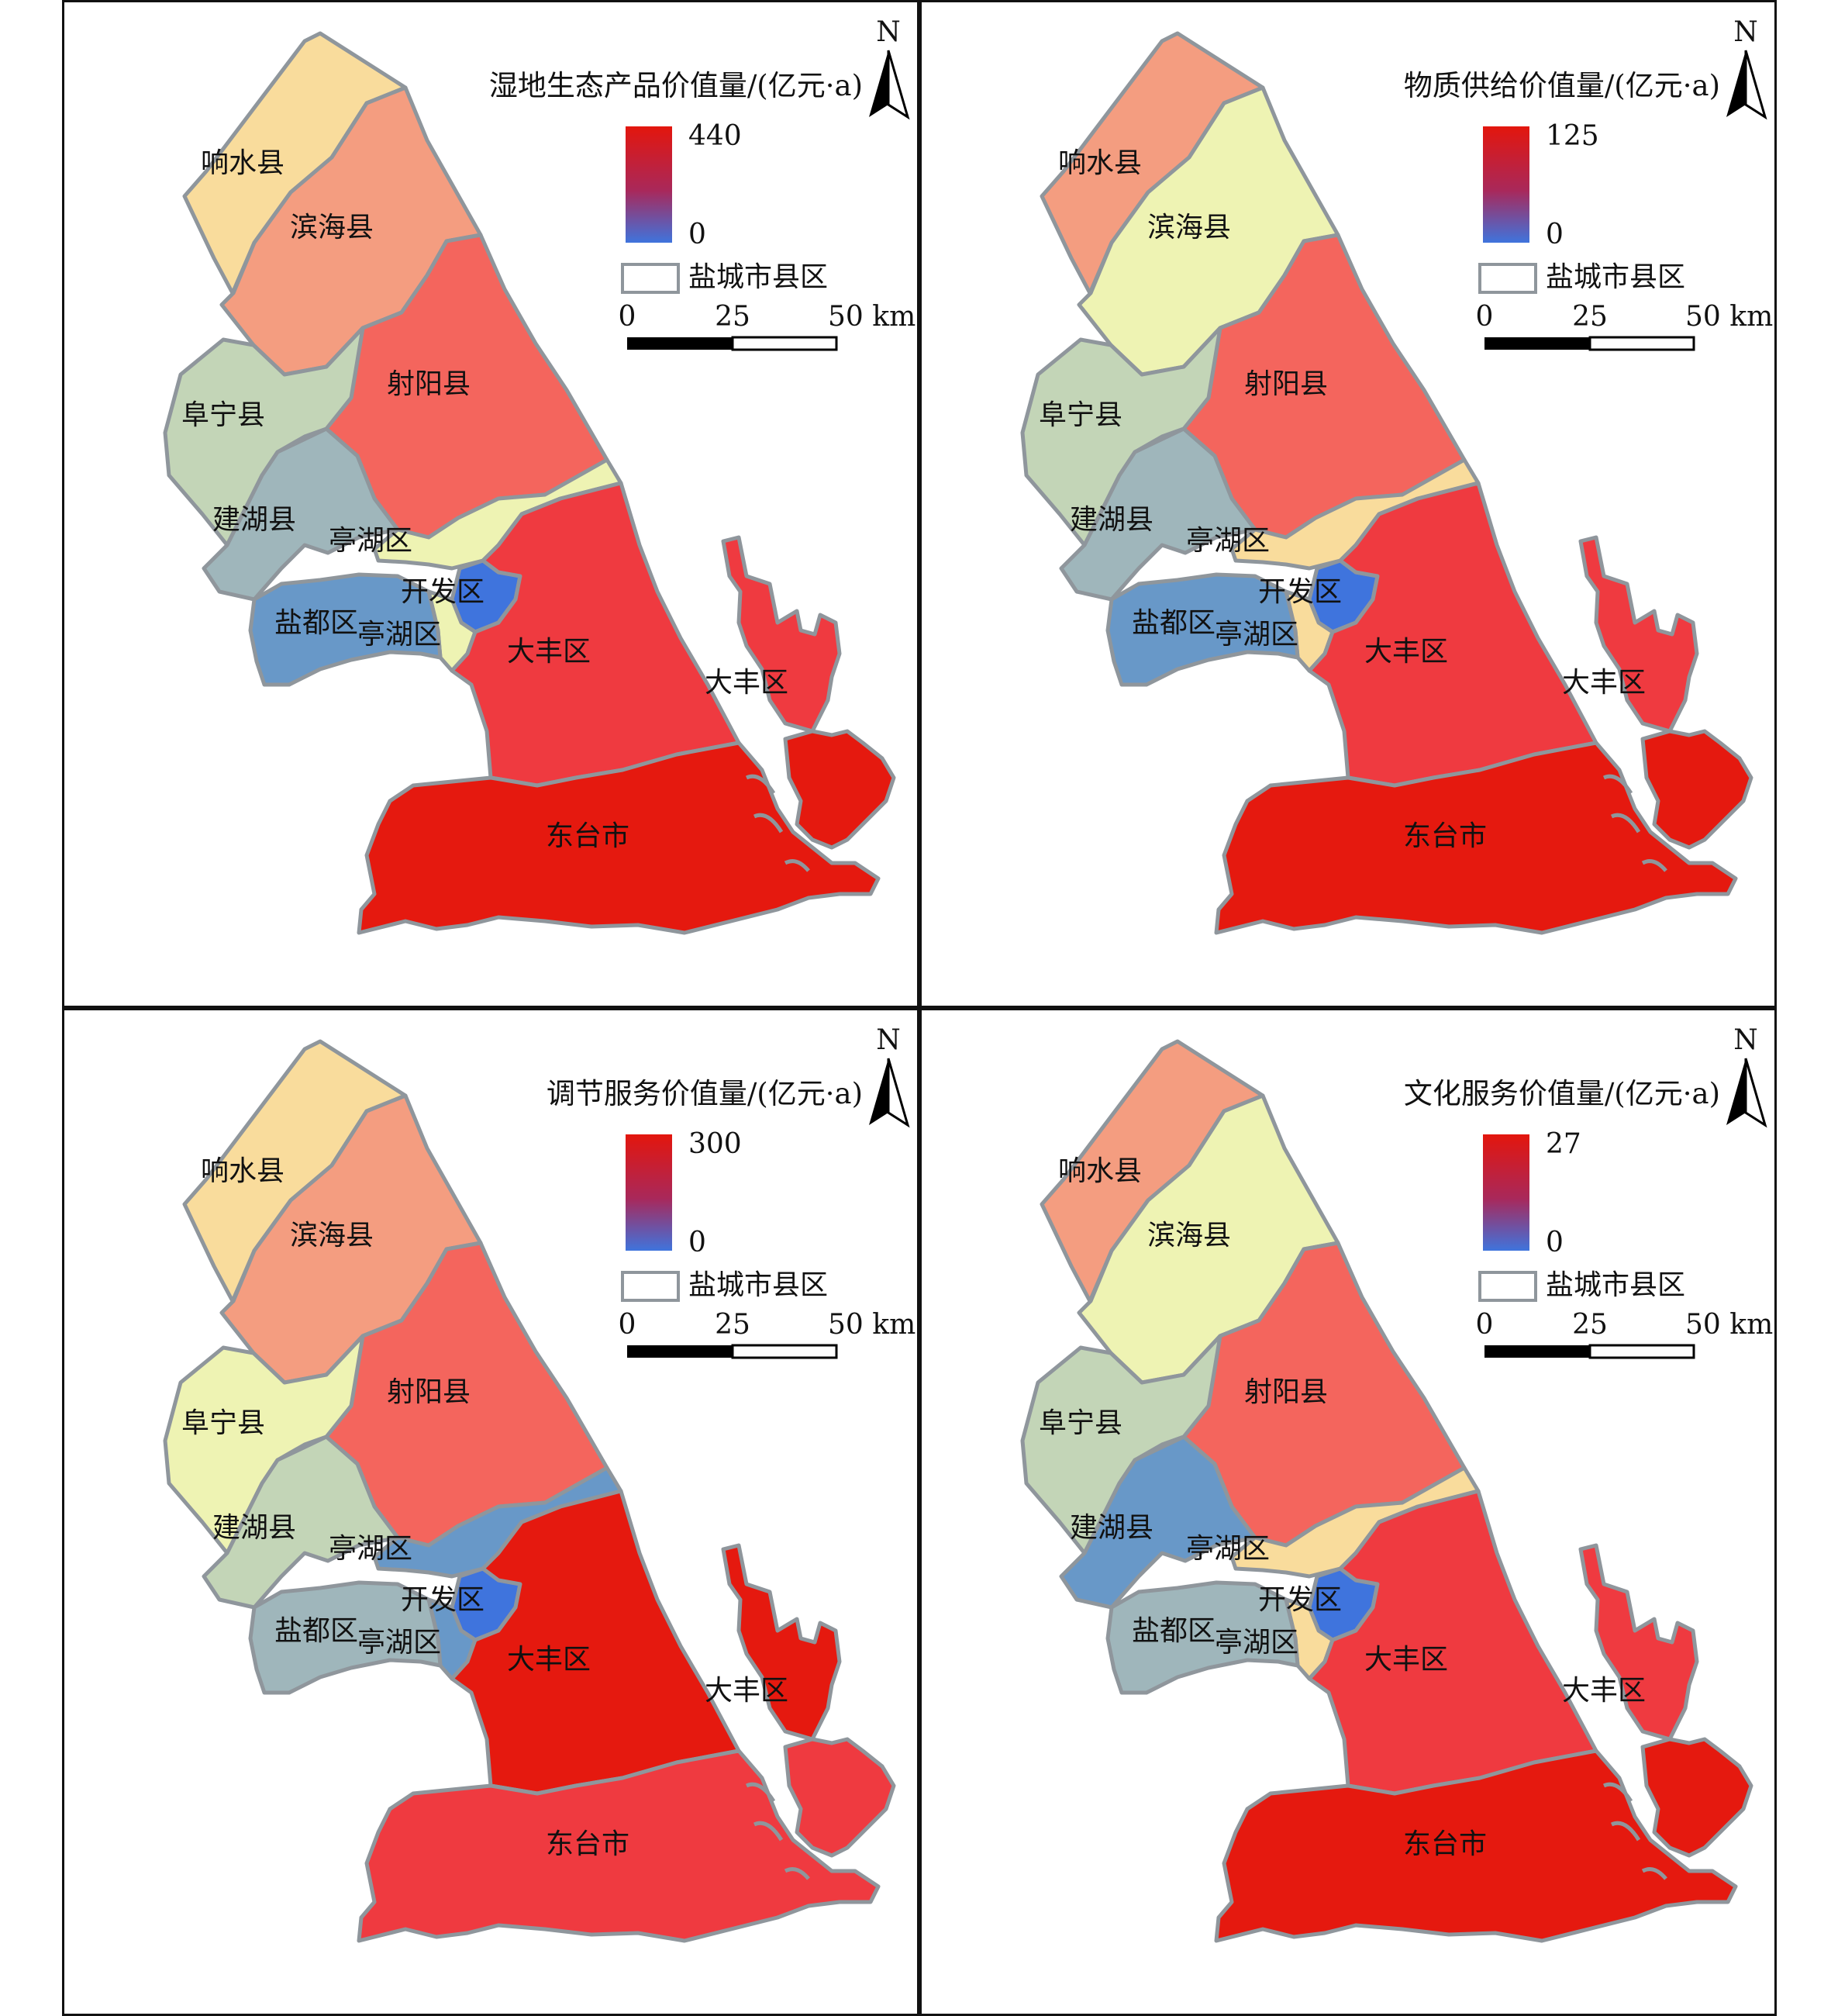 The height and width of the screenshot is (2016, 1831). What do you see at coordinates (715, 136) in the screenshot?
I see `legend-max: 440` at bounding box center [715, 136].